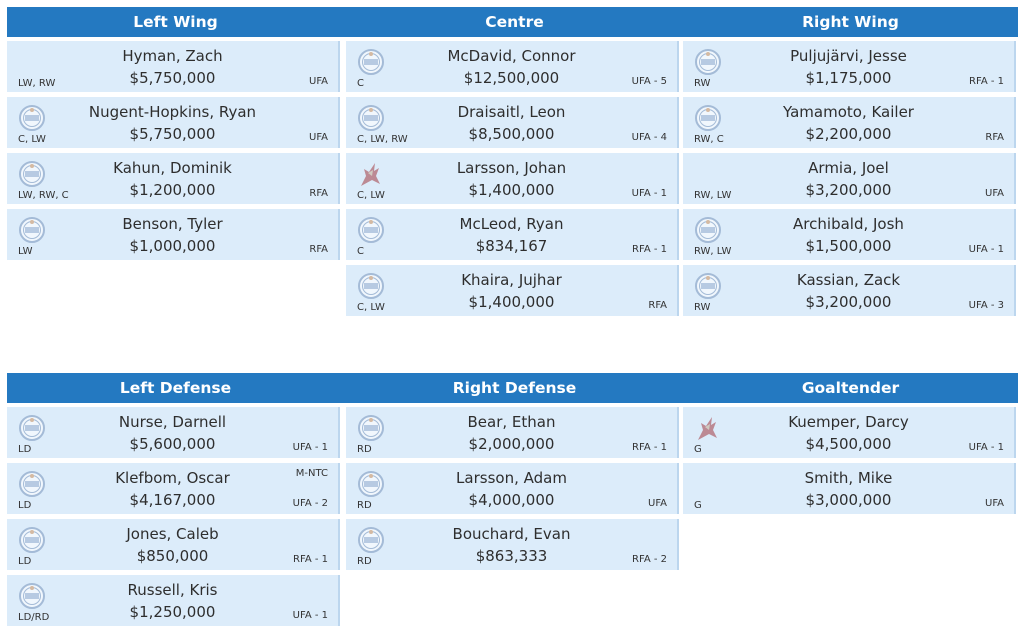 The image size is (1024, 637). What do you see at coordinates (849, 234) in the screenshot?
I see `player-card: Archibald, Josh $1,500,000 RW, LW UFA - 1` at bounding box center [849, 234].